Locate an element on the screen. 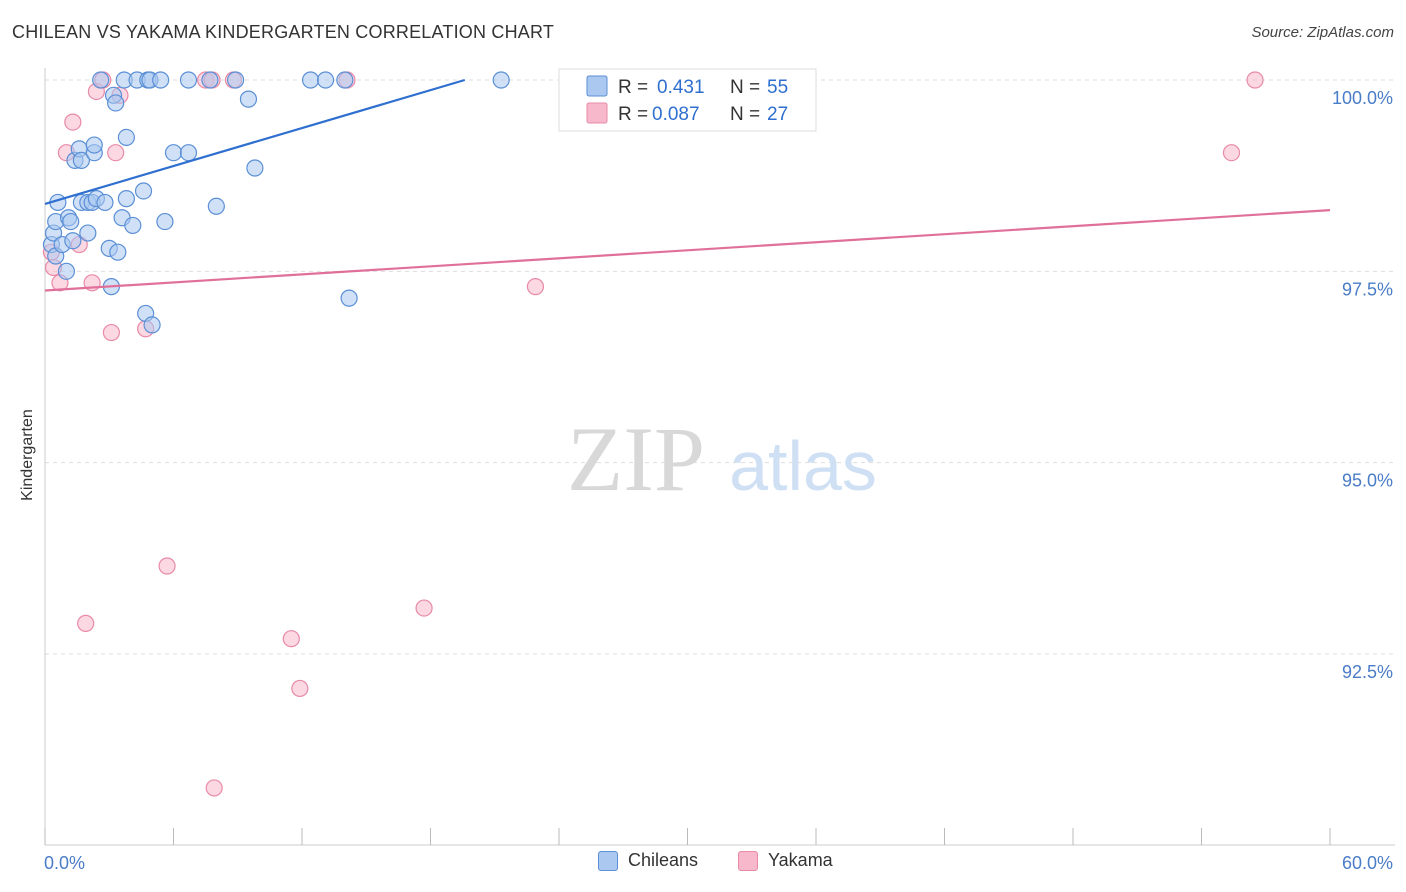 Image resolution: width=1406 pixels, height=892 pixels. legend-r-value-2: 0.087 is located at coordinates (676, 114).